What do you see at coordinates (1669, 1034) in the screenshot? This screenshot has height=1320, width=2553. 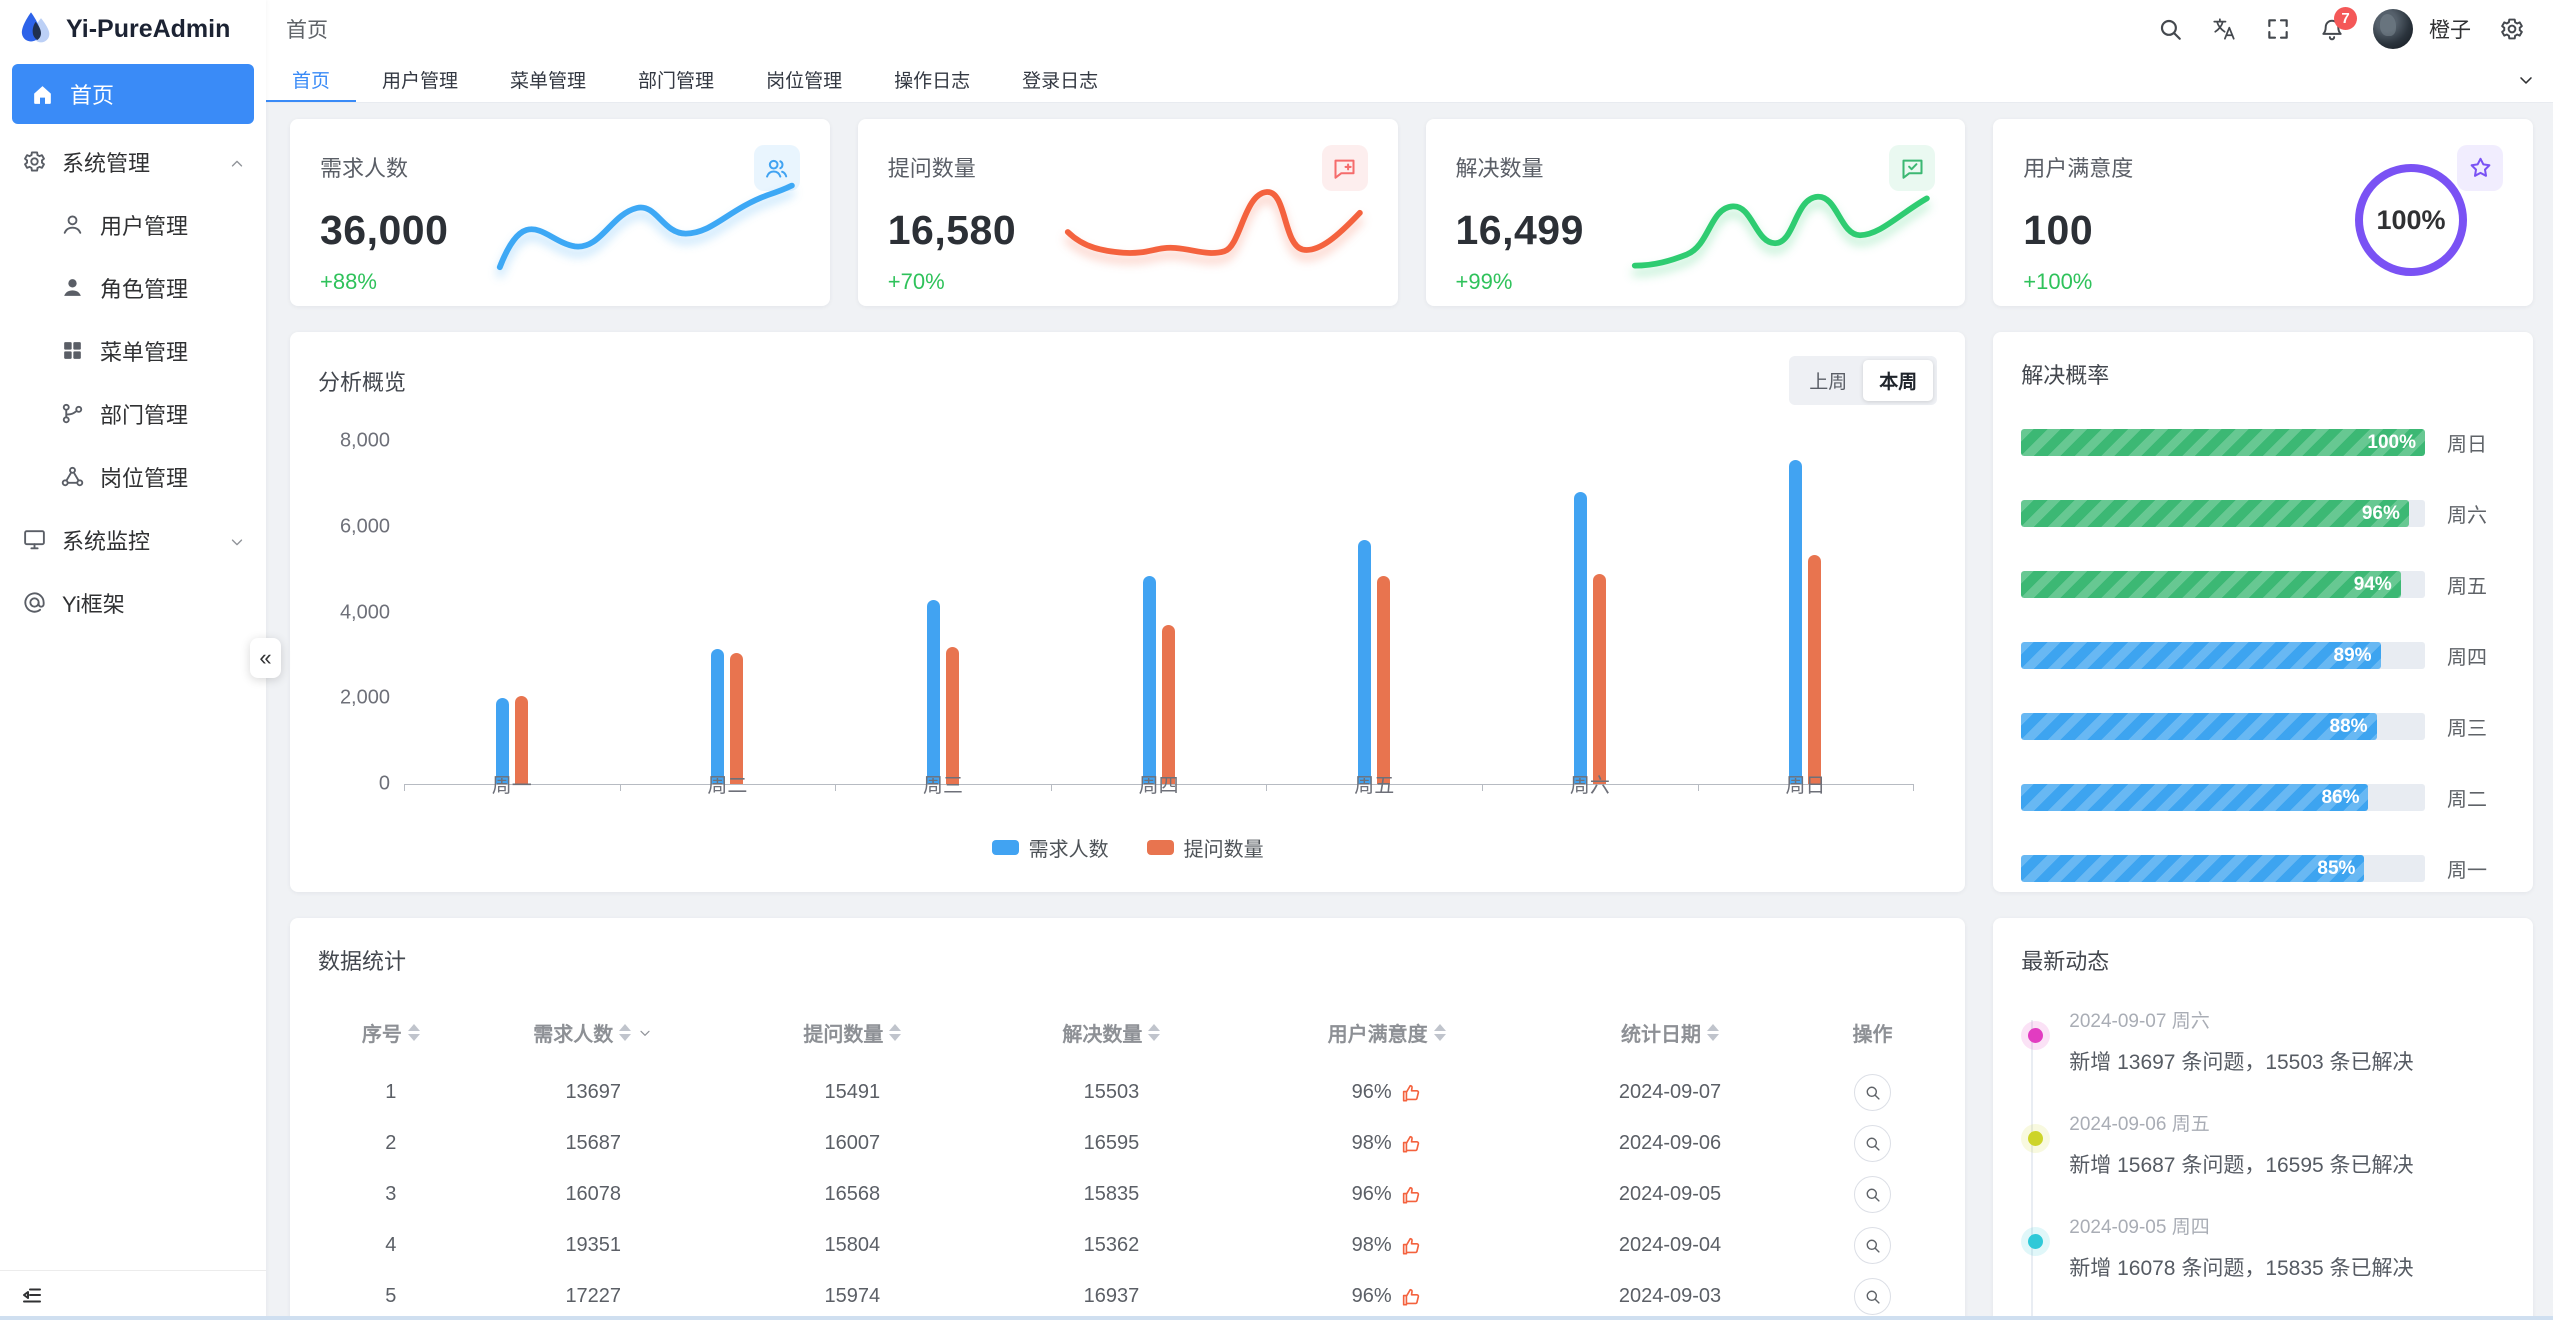 I see `column-header-统计日期: 统计日期` at bounding box center [1669, 1034].